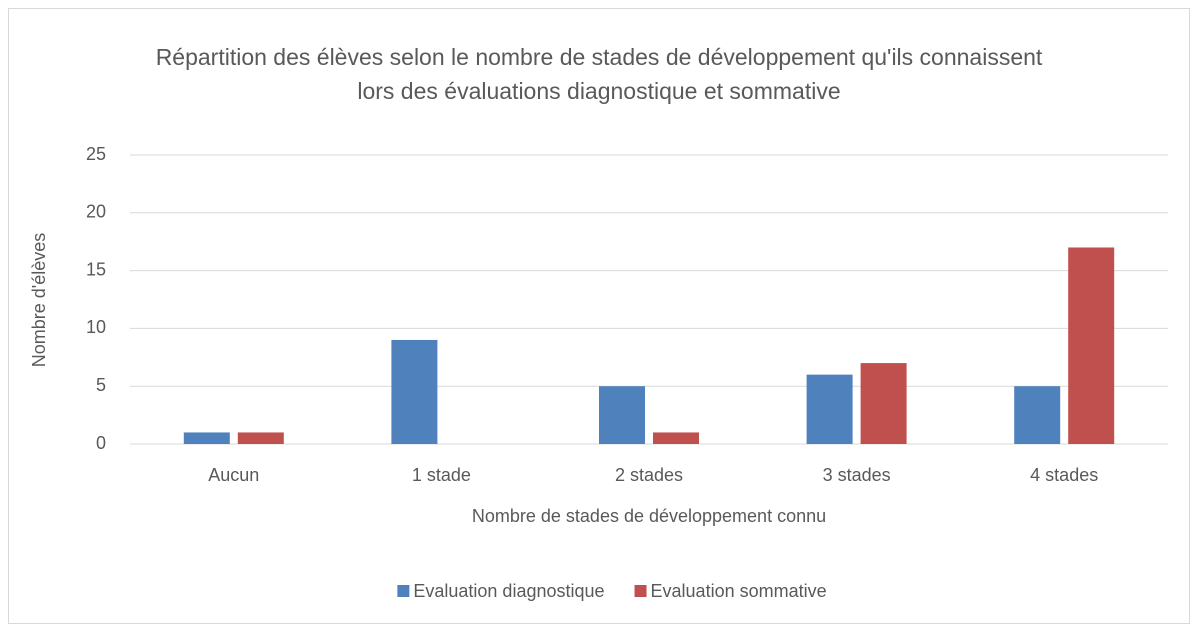 The height and width of the screenshot is (632, 1198). What do you see at coordinates (96, 327) in the screenshot?
I see `y-tick-label: 10` at bounding box center [96, 327].